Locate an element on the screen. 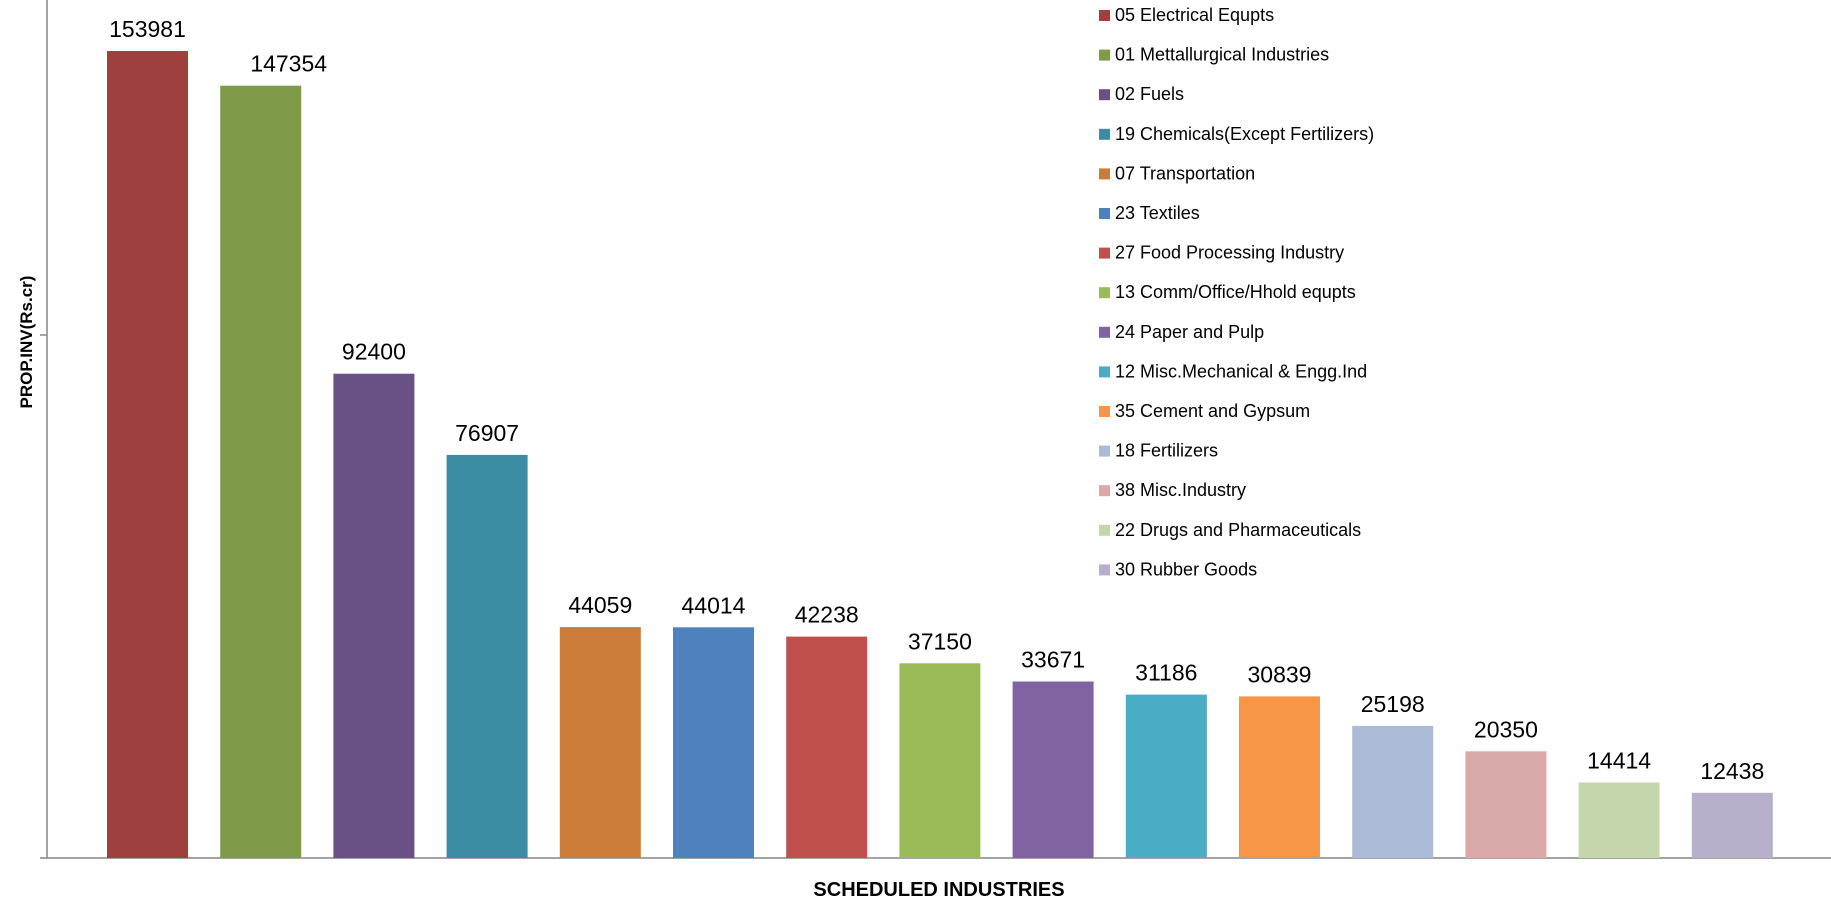 The image size is (1831, 905). legend-label: 22 Drugs and Pharmaceuticals is located at coordinates (1238, 530).